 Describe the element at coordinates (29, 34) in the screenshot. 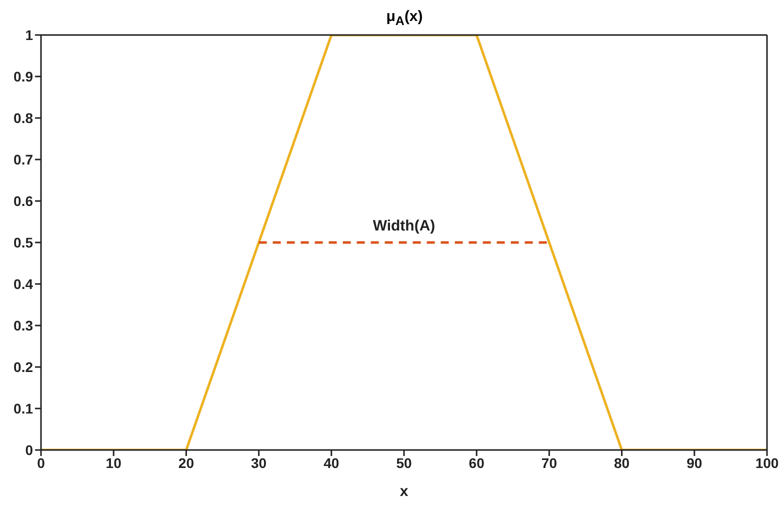

I see `y-tick-label: 1` at that location.